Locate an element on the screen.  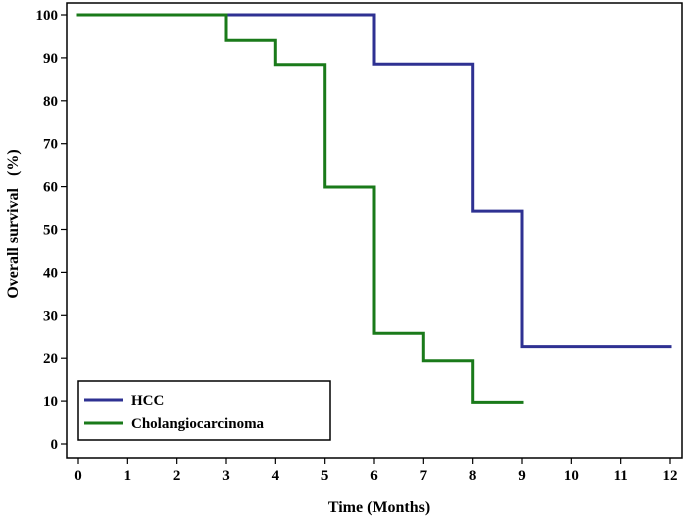
y-tick-label: 10 is located at coordinates (50, 402).